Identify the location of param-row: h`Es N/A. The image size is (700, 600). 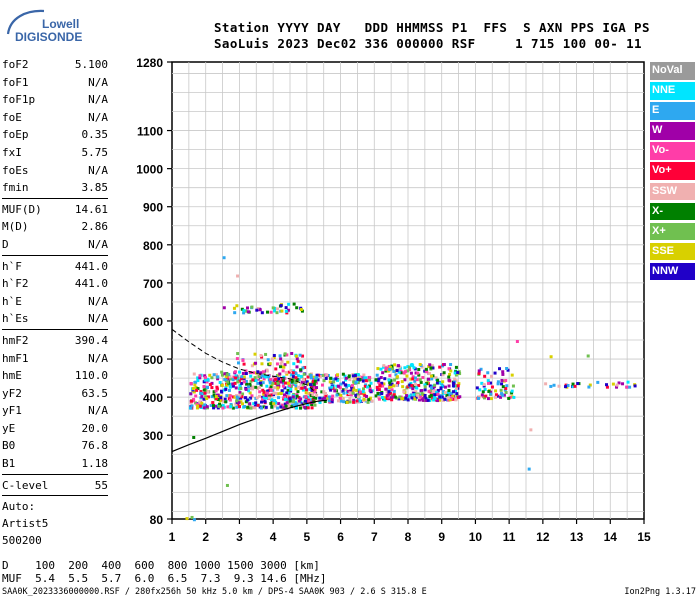
(55, 319).